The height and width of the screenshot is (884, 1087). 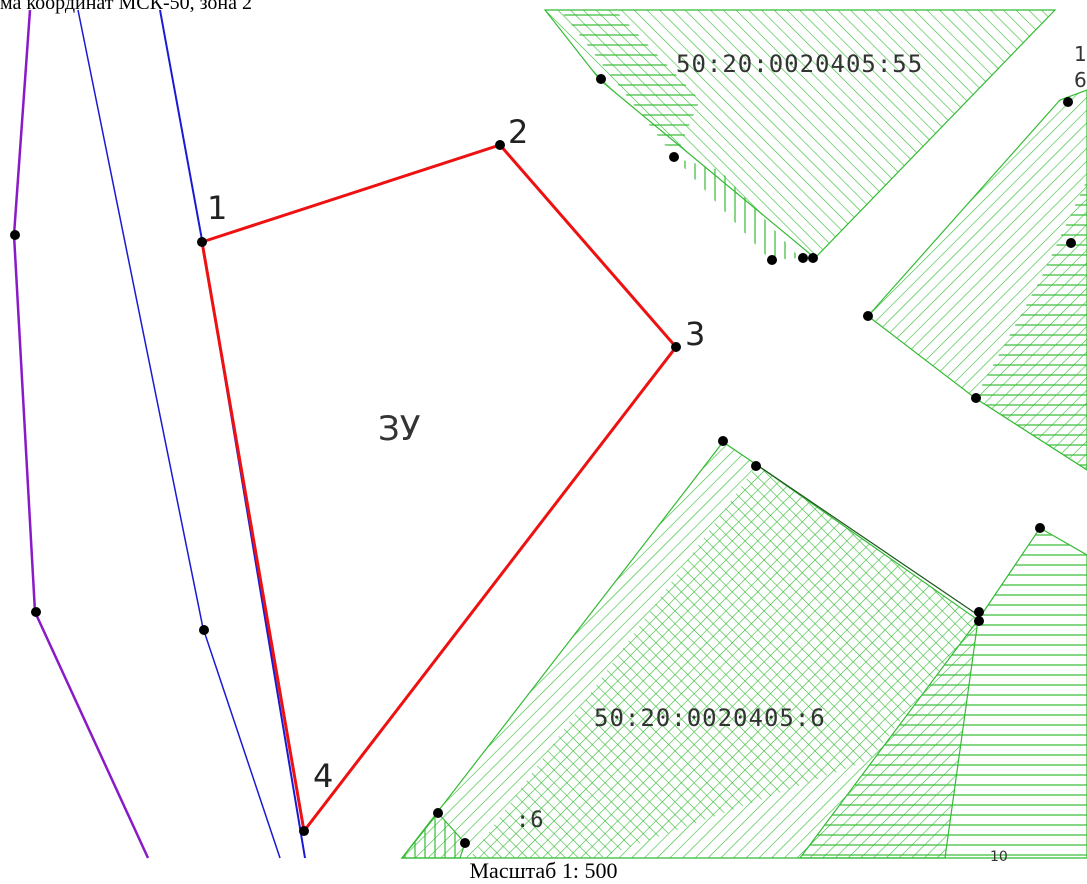 What do you see at coordinates (800, 64) in the screenshot?
I see `parcel-label-north: 50:20:0020405:55` at bounding box center [800, 64].